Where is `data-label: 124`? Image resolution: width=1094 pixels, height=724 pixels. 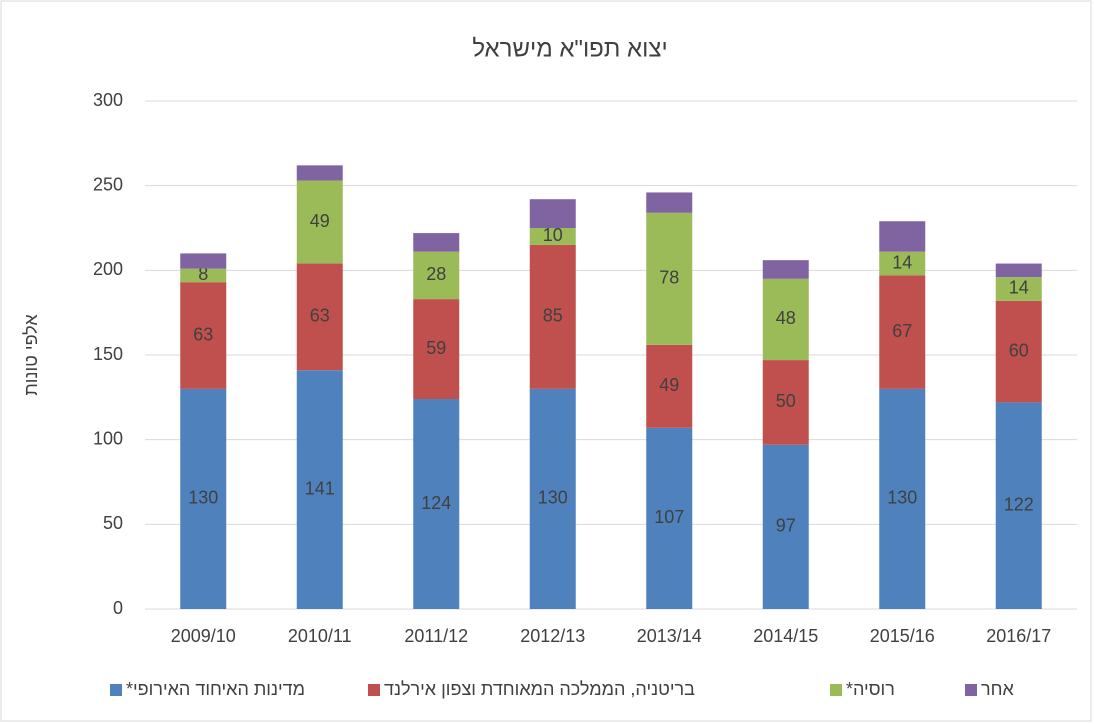
data-label: 124 is located at coordinates (436, 503).